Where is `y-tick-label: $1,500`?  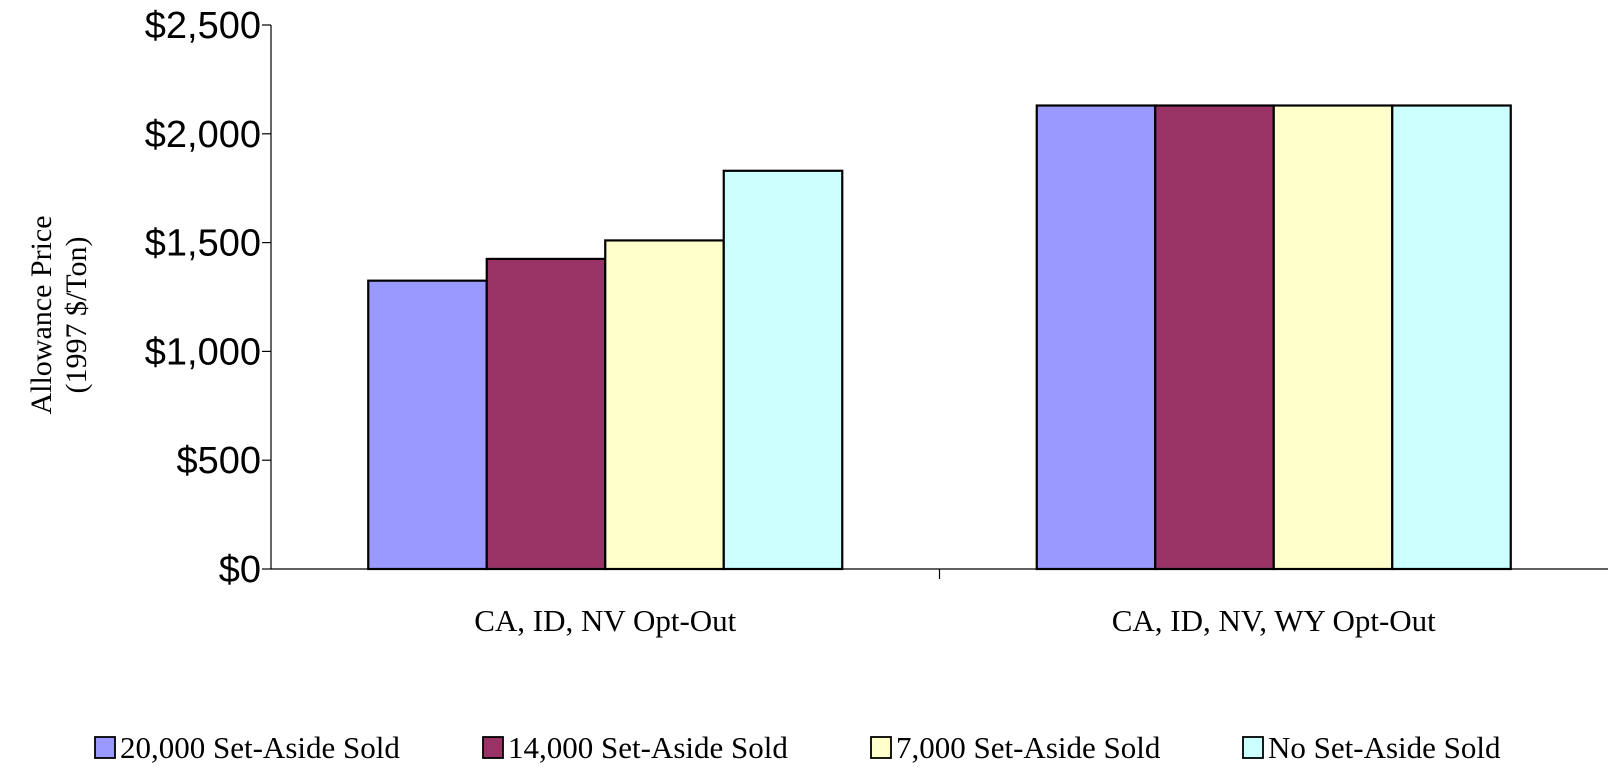
y-tick-label: $1,500 is located at coordinates (203, 244).